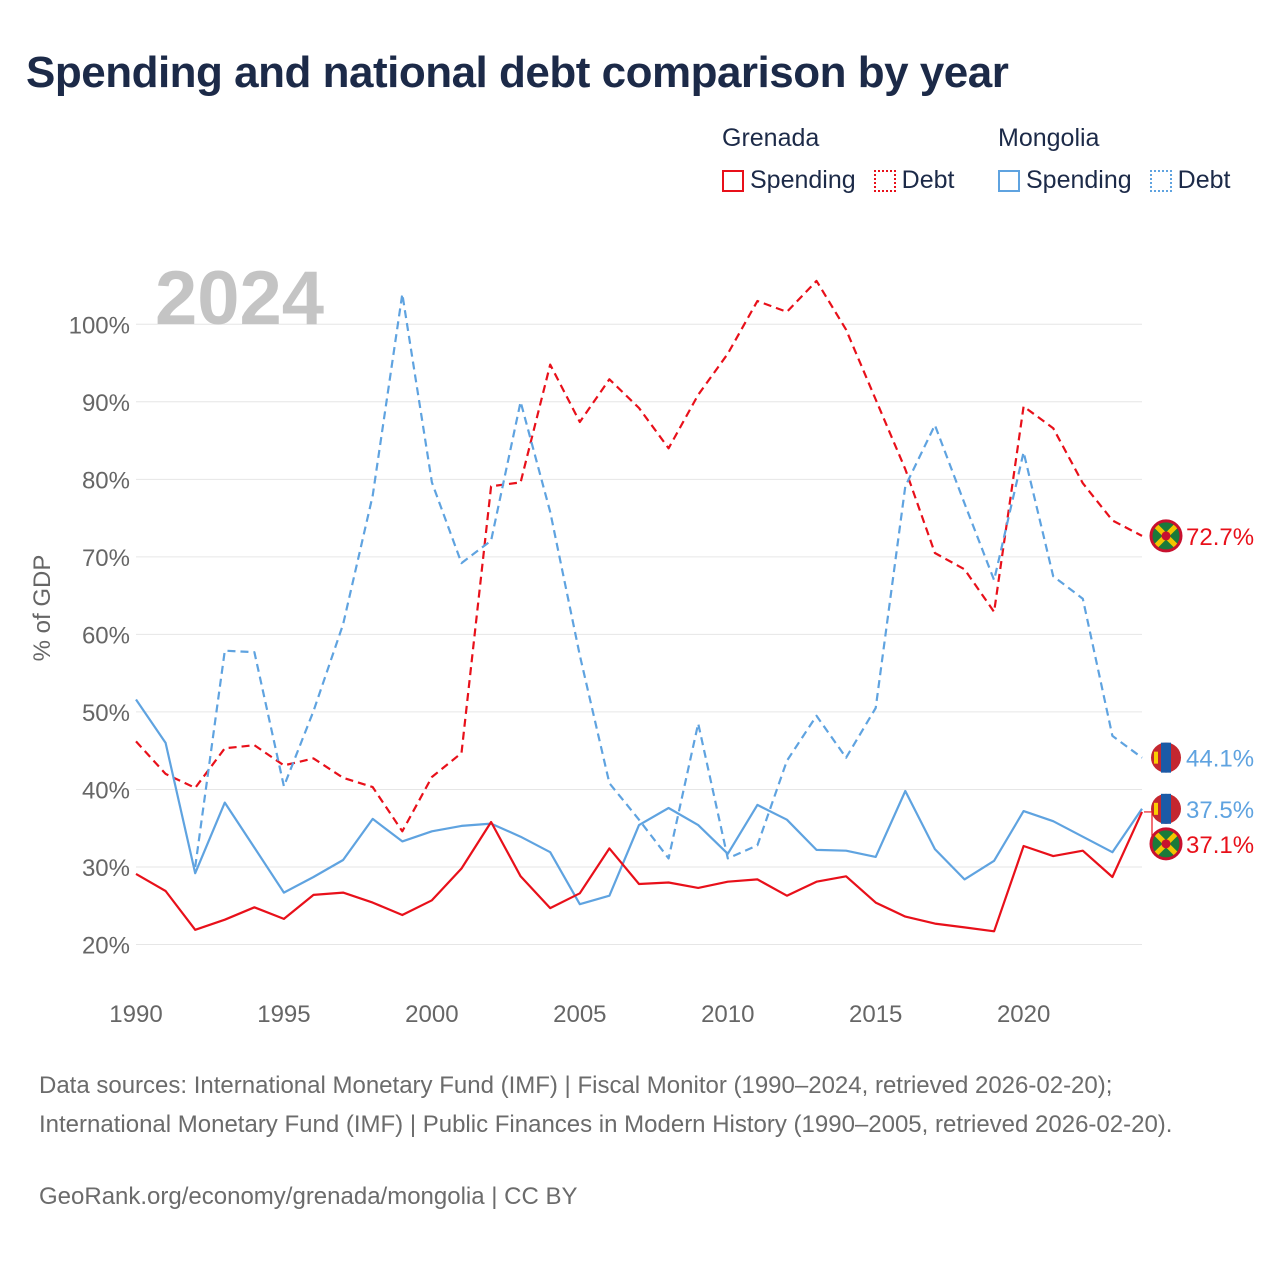 This screenshot has width=1280, height=1280. What do you see at coordinates (1220, 537) in the screenshot?
I see `end-value-label: 72.7%` at bounding box center [1220, 537].